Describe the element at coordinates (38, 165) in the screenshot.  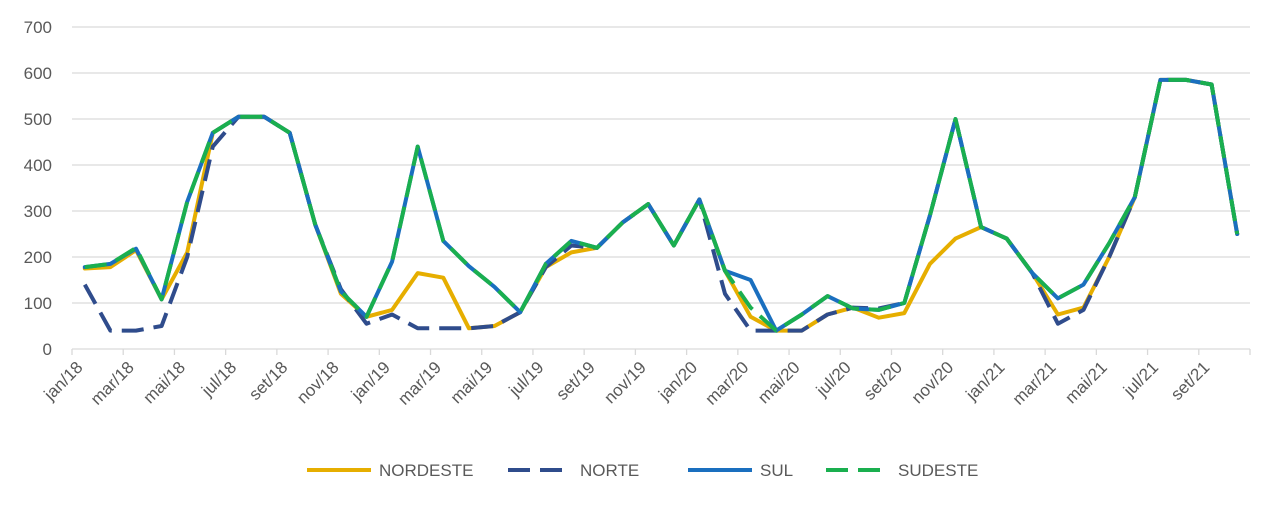
I see `y-tick-label: 400` at that location.